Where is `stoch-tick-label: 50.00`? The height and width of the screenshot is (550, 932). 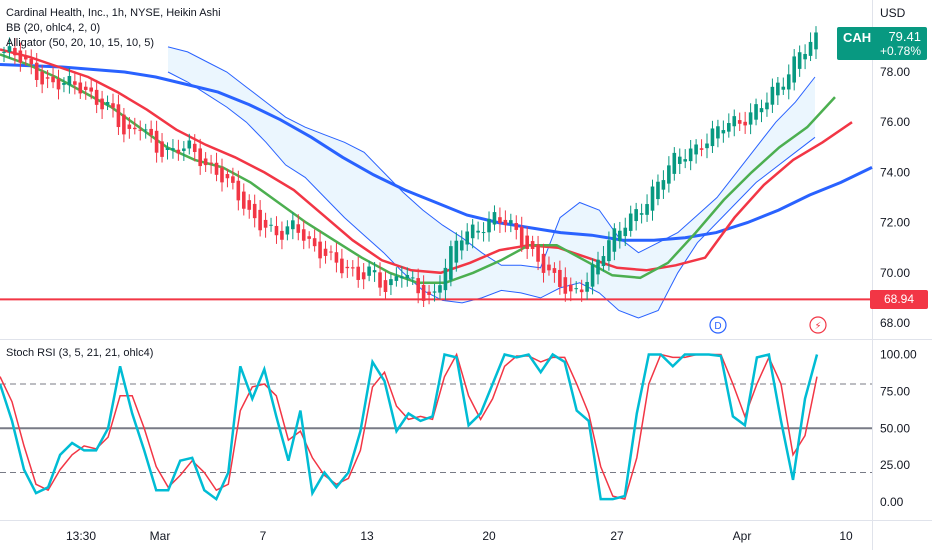 stoch-tick-label: 50.00 is located at coordinates (895, 428).